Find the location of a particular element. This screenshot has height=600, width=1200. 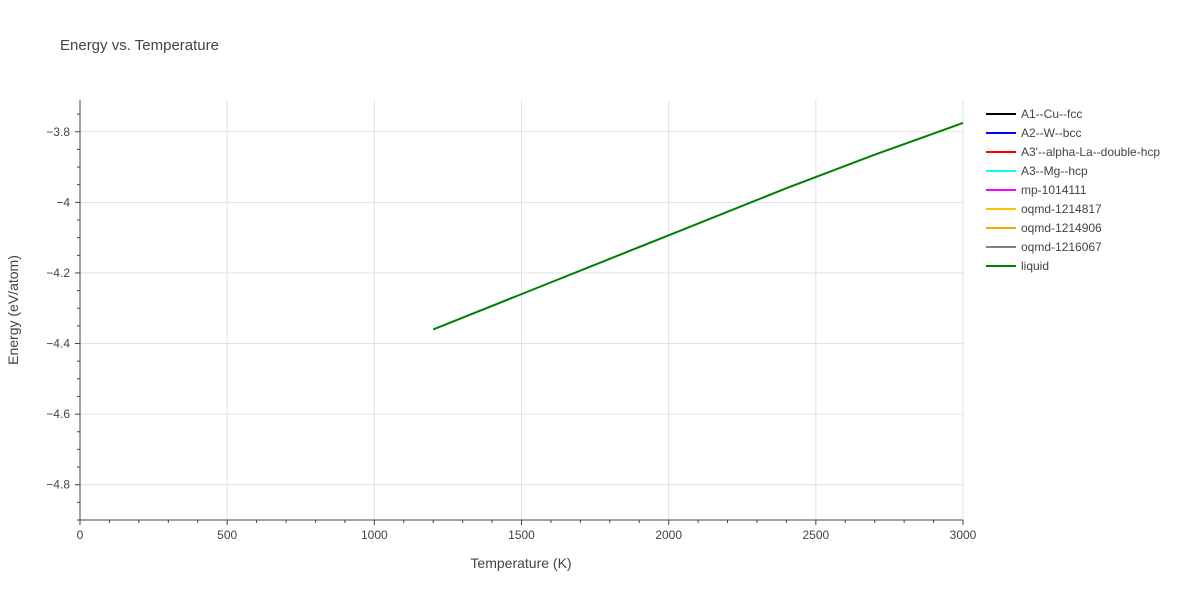

y-tick-label: −4.4 is located at coordinates (58, 344).